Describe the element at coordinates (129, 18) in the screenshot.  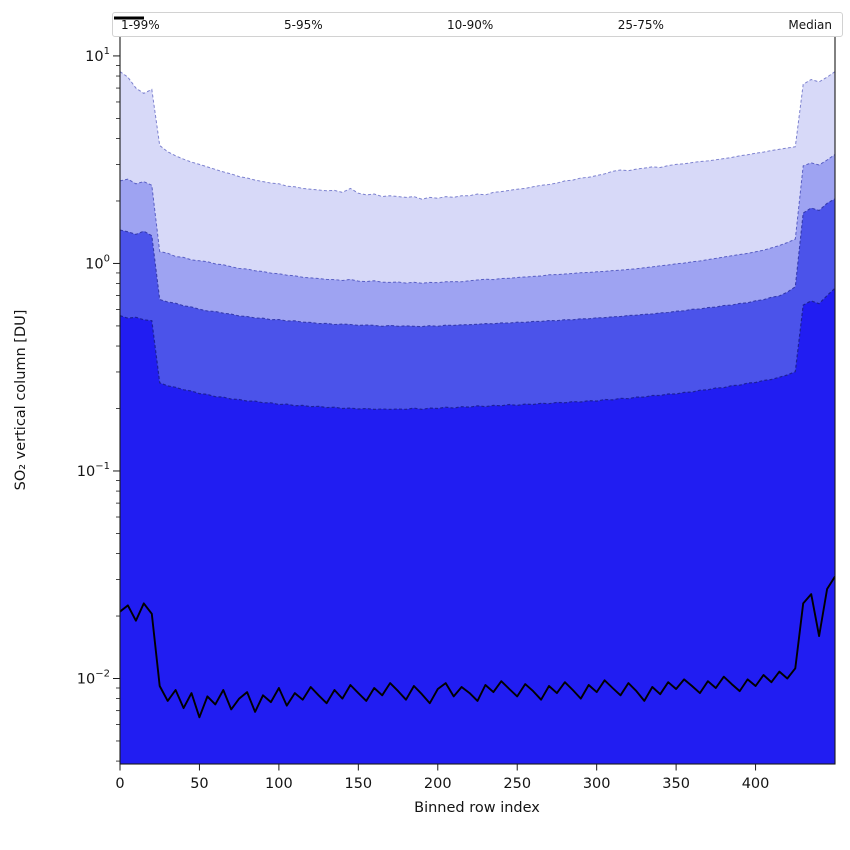
I see `legend-line-sample` at that location.